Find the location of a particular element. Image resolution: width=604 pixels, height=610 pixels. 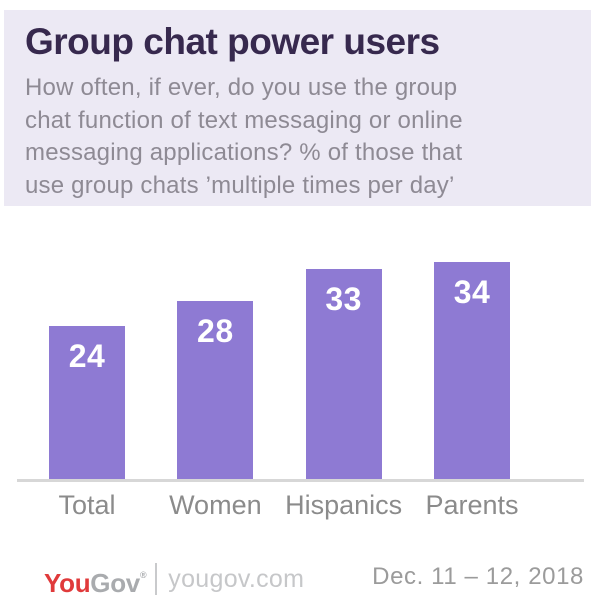

chart-subtitle-line: use group chats ’multiple times per day’ is located at coordinates (240, 185).